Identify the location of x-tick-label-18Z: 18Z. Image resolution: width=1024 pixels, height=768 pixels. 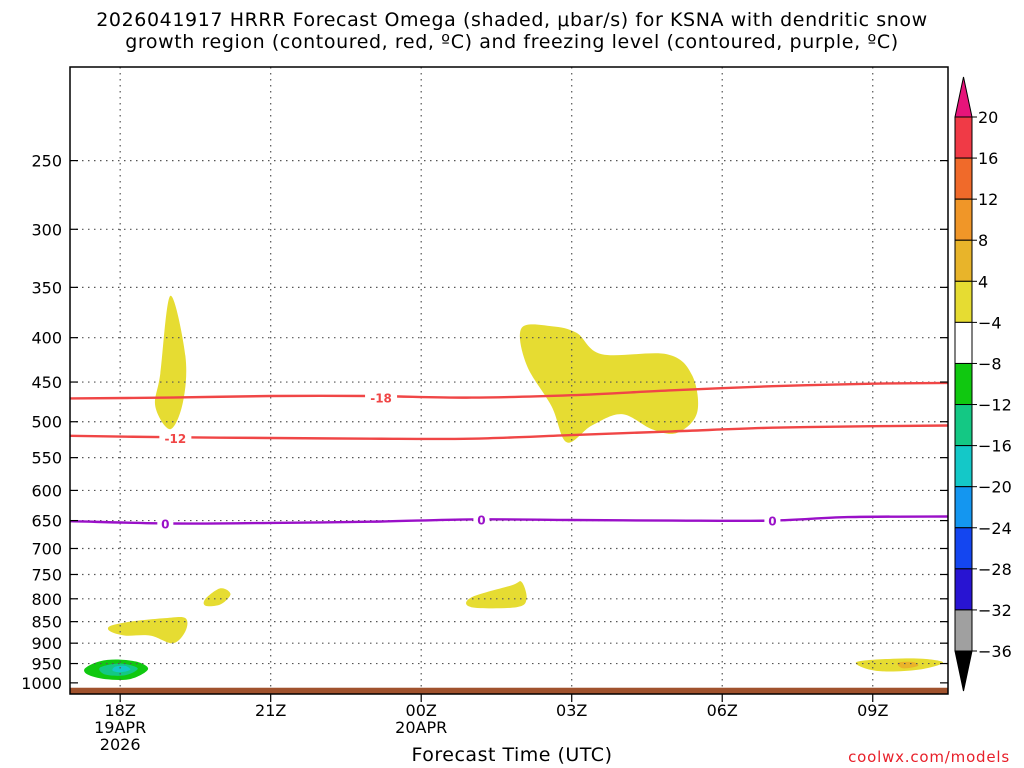
(120, 710).